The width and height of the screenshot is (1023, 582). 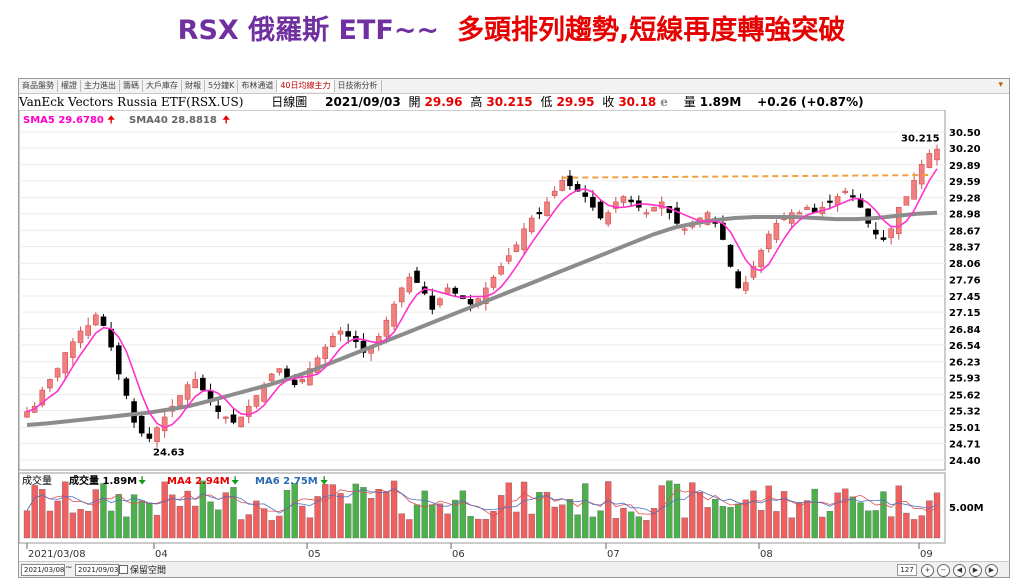 What do you see at coordinates (43, 570) in the screenshot?
I see `start-date-input: 2021/03/08` at bounding box center [43, 570].